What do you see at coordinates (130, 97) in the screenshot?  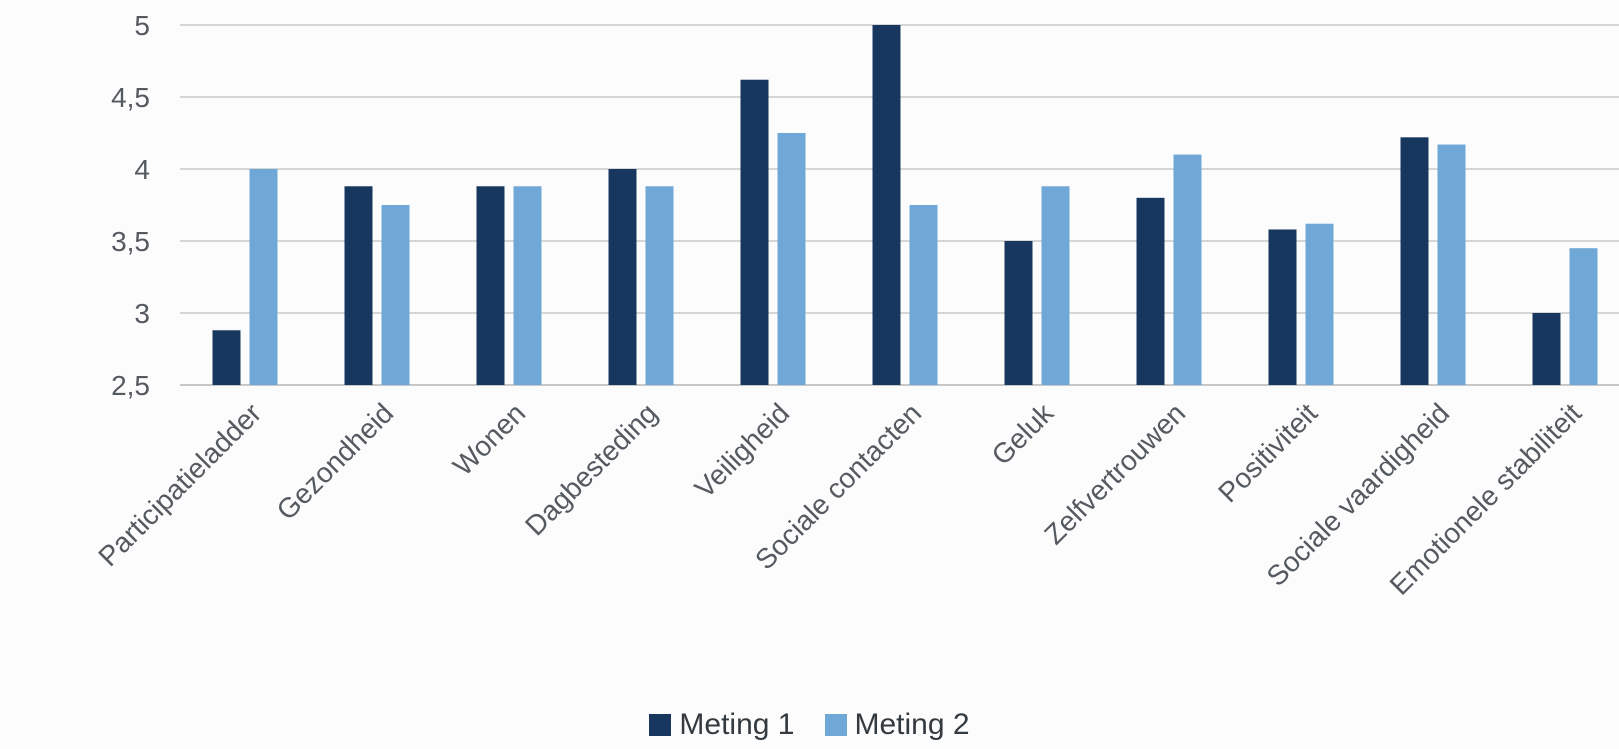 I see `y-tick-label: 4,5` at bounding box center [130, 97].